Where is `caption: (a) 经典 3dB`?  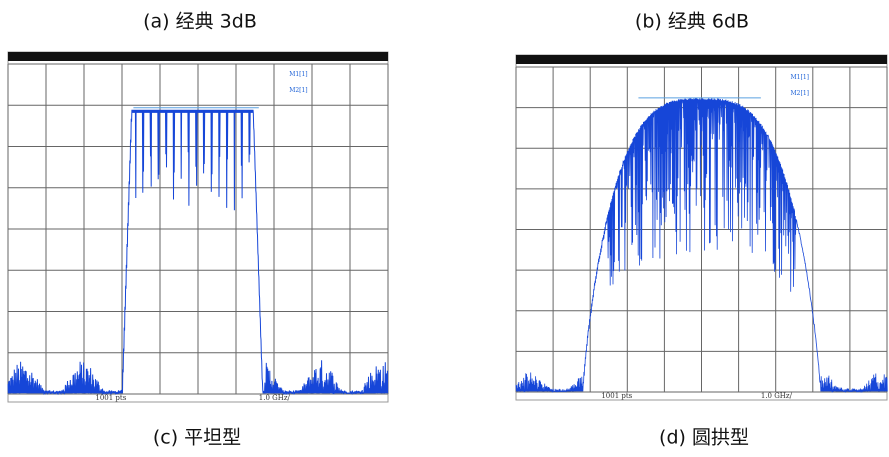 caption: (a) 经典 3dB is located at coordinates (200, 22).